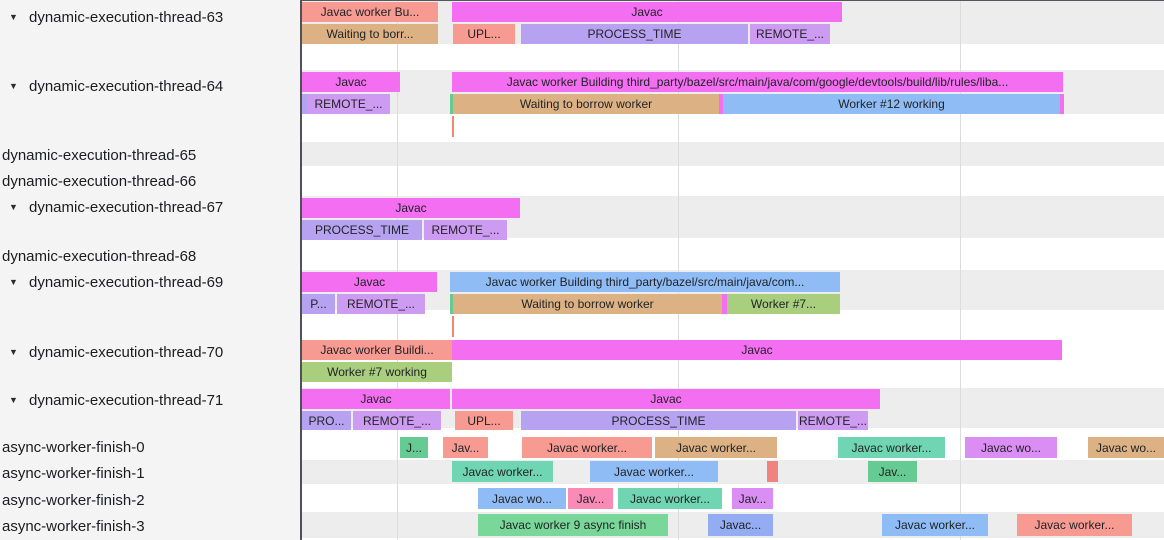 This screenshot has width=1164, height=540. Describe the element at coordinates (73, 526) in the screenshot. I see `thread-track-label: async-worker-finish-3` at that location.